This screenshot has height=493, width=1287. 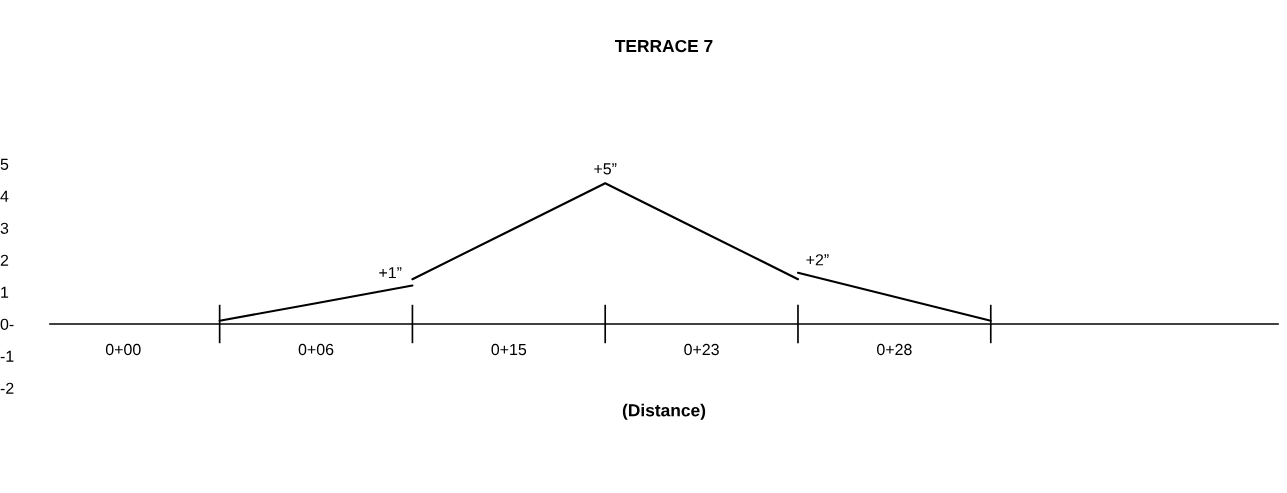 What do you see at coordinates (123, 349) in the screenshot?
I see `x-tick-label: 0+00` at bounding box center [123, 349].